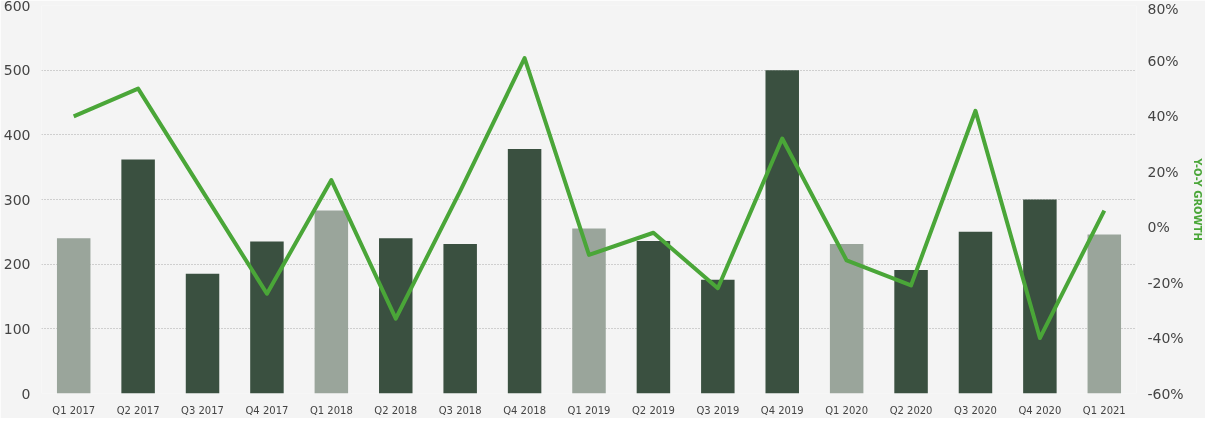 This screenshot has width=1211, height=424. What do you see at coordinates (202, 410) in the screenshot?
I see `x-tick-label: Q3 2017` at bounding box center [202, 410].